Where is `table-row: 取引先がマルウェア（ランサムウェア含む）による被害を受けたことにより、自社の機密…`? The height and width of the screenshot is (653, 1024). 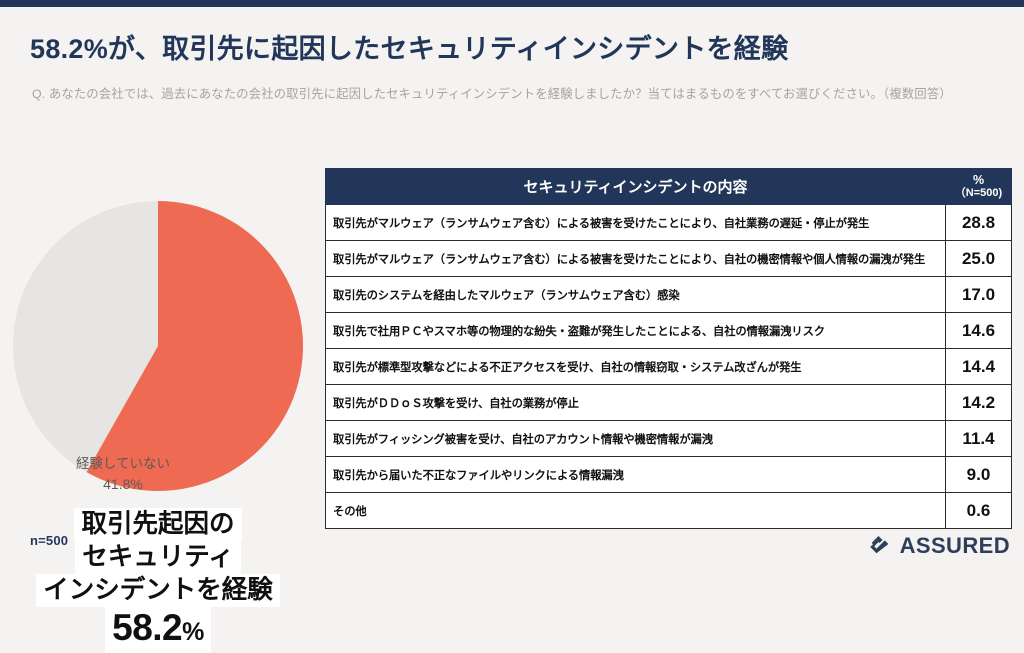 table-row: 取引先がマルウェア（ランサムウェア含む）による被害を受けたことにより、自社の機密… is located at coordinates (668, 258).